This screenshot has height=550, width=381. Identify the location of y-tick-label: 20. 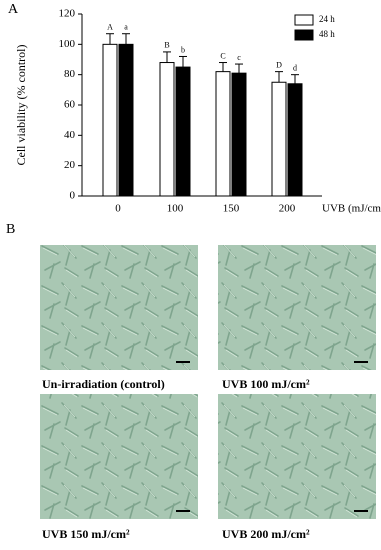
(70, 165).